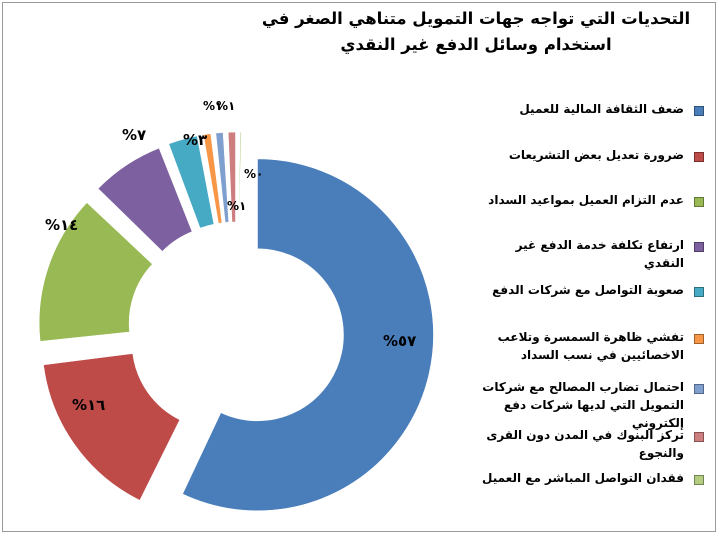  I want to click on data-label-2: %١٦, so click(88, 405).